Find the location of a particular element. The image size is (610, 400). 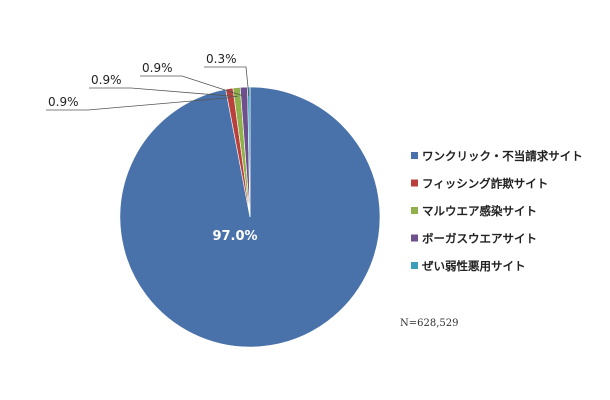

legend-label-0: ワンクリック・不当請求サイト is located at coordinates (502, 156).